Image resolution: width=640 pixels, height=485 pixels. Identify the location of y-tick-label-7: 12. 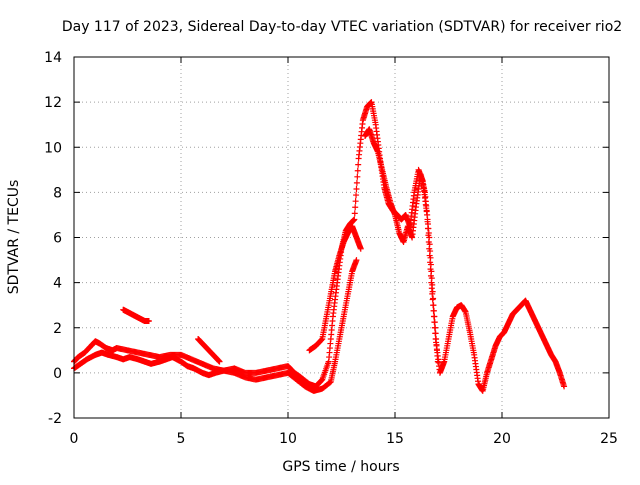
(53, 103).